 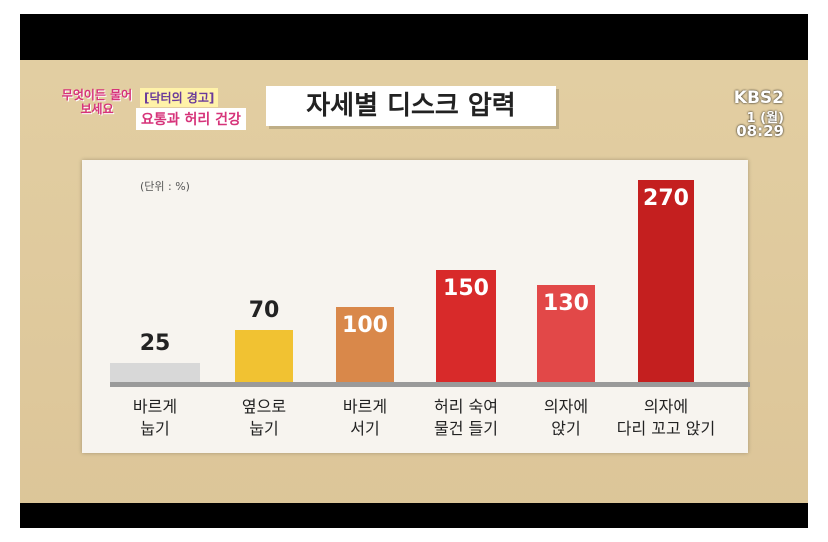 I want to click on x-tick-label: 의자에 다리 꼬고 앉기, so click(x=666, y=417).